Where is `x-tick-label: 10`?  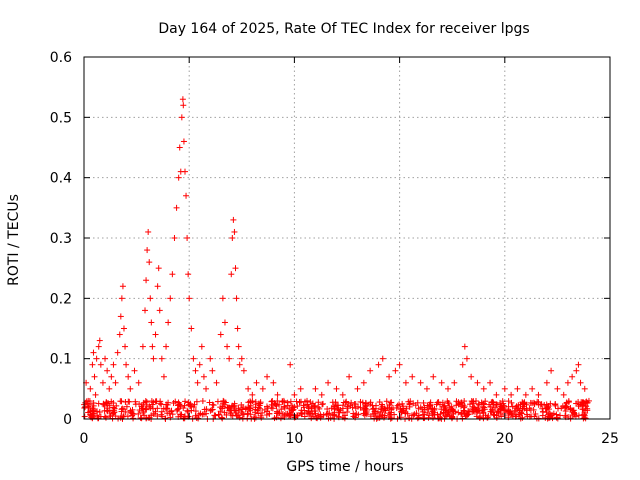
x-tick-label: 10 is located at coordinates (294, 439).